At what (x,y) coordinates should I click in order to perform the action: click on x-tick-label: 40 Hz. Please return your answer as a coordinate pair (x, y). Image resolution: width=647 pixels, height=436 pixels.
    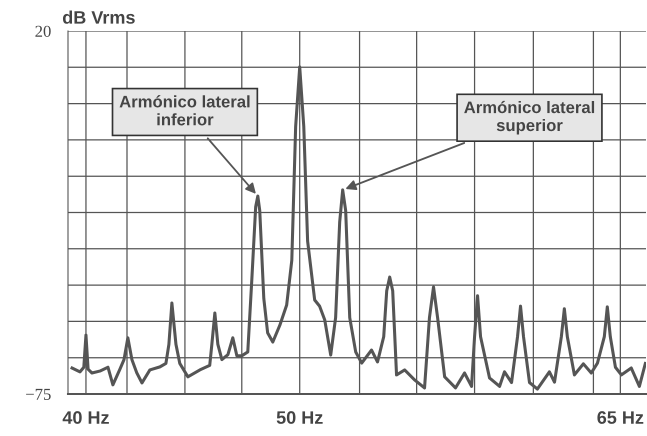
    Looking at the image, I should click on (85, 417).